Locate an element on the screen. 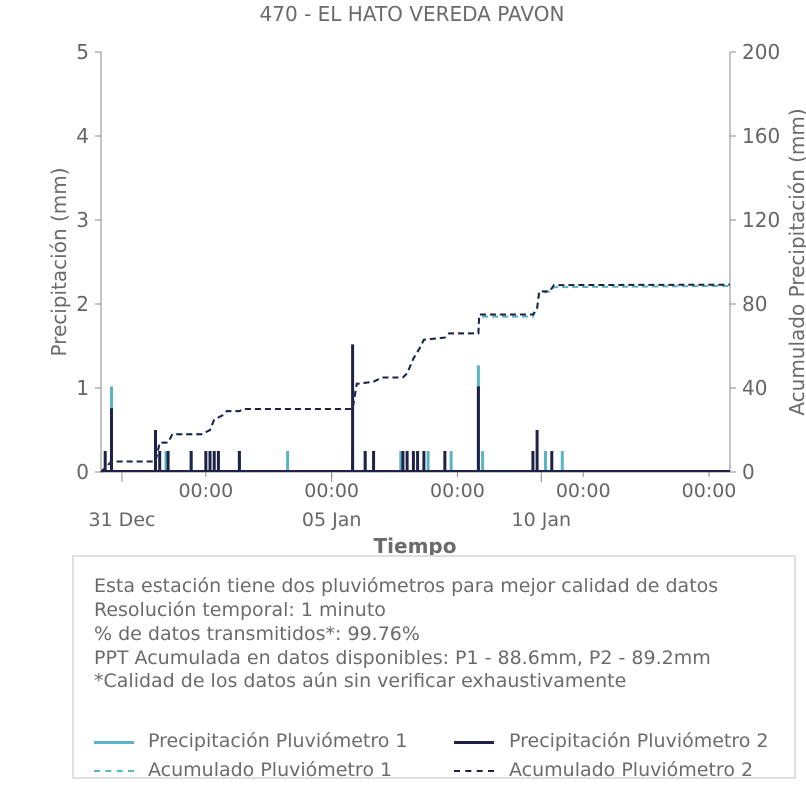 The width and height of the screenshot is (806, 806). left-tick-label: 0 is located at coordinates (82, 472).